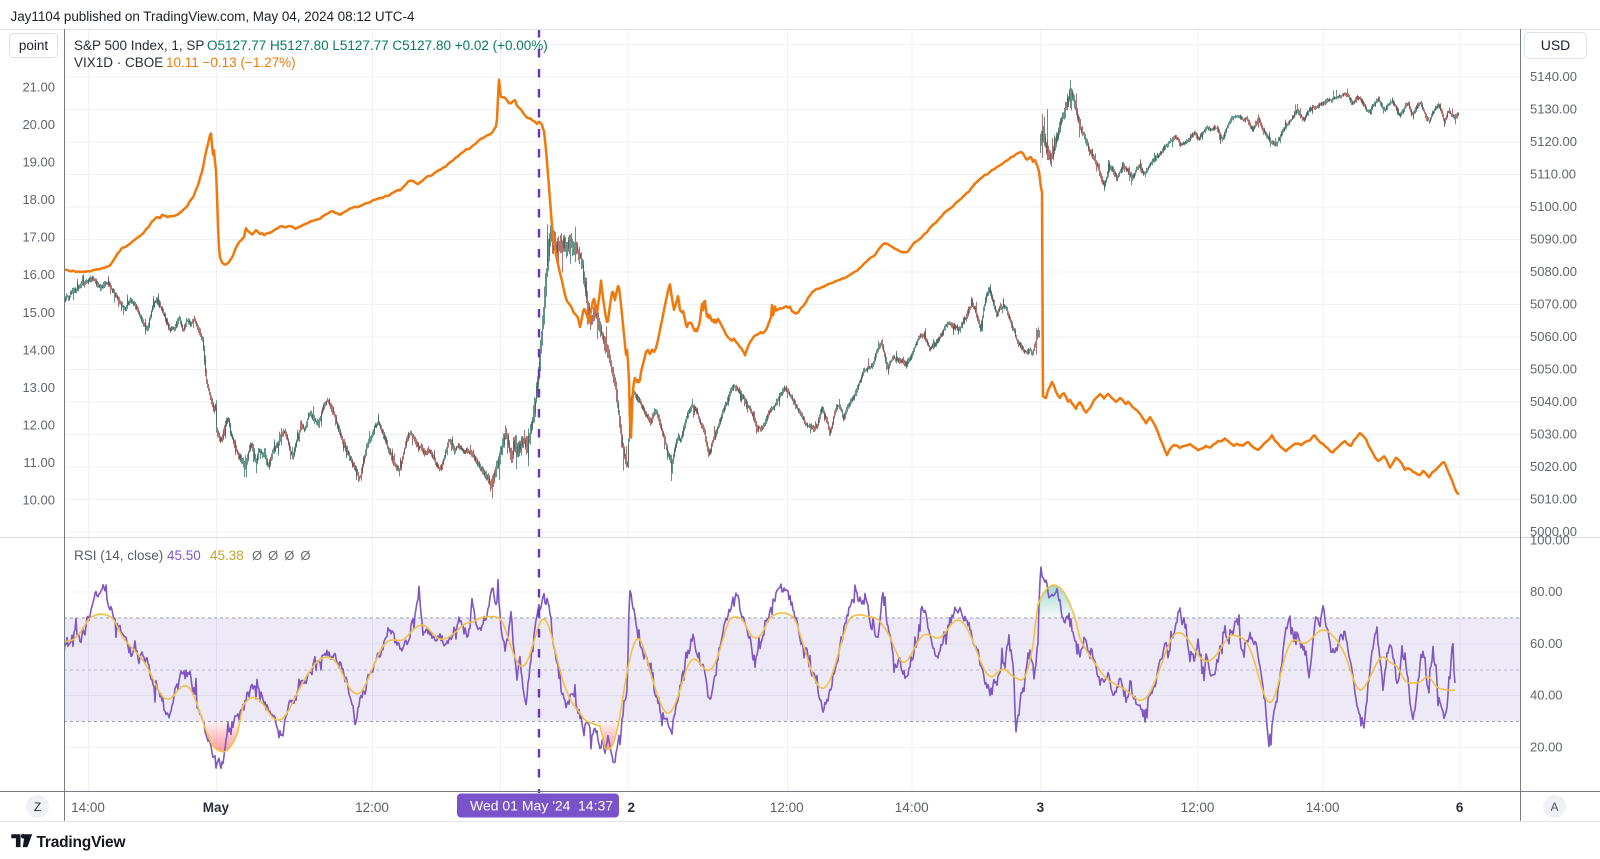  I want to click on svg-text: 16.00, so click(38, 274).